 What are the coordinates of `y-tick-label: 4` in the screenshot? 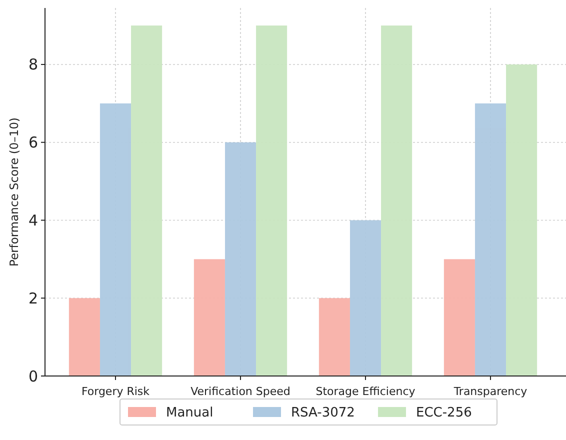 It's located at (33, 220).